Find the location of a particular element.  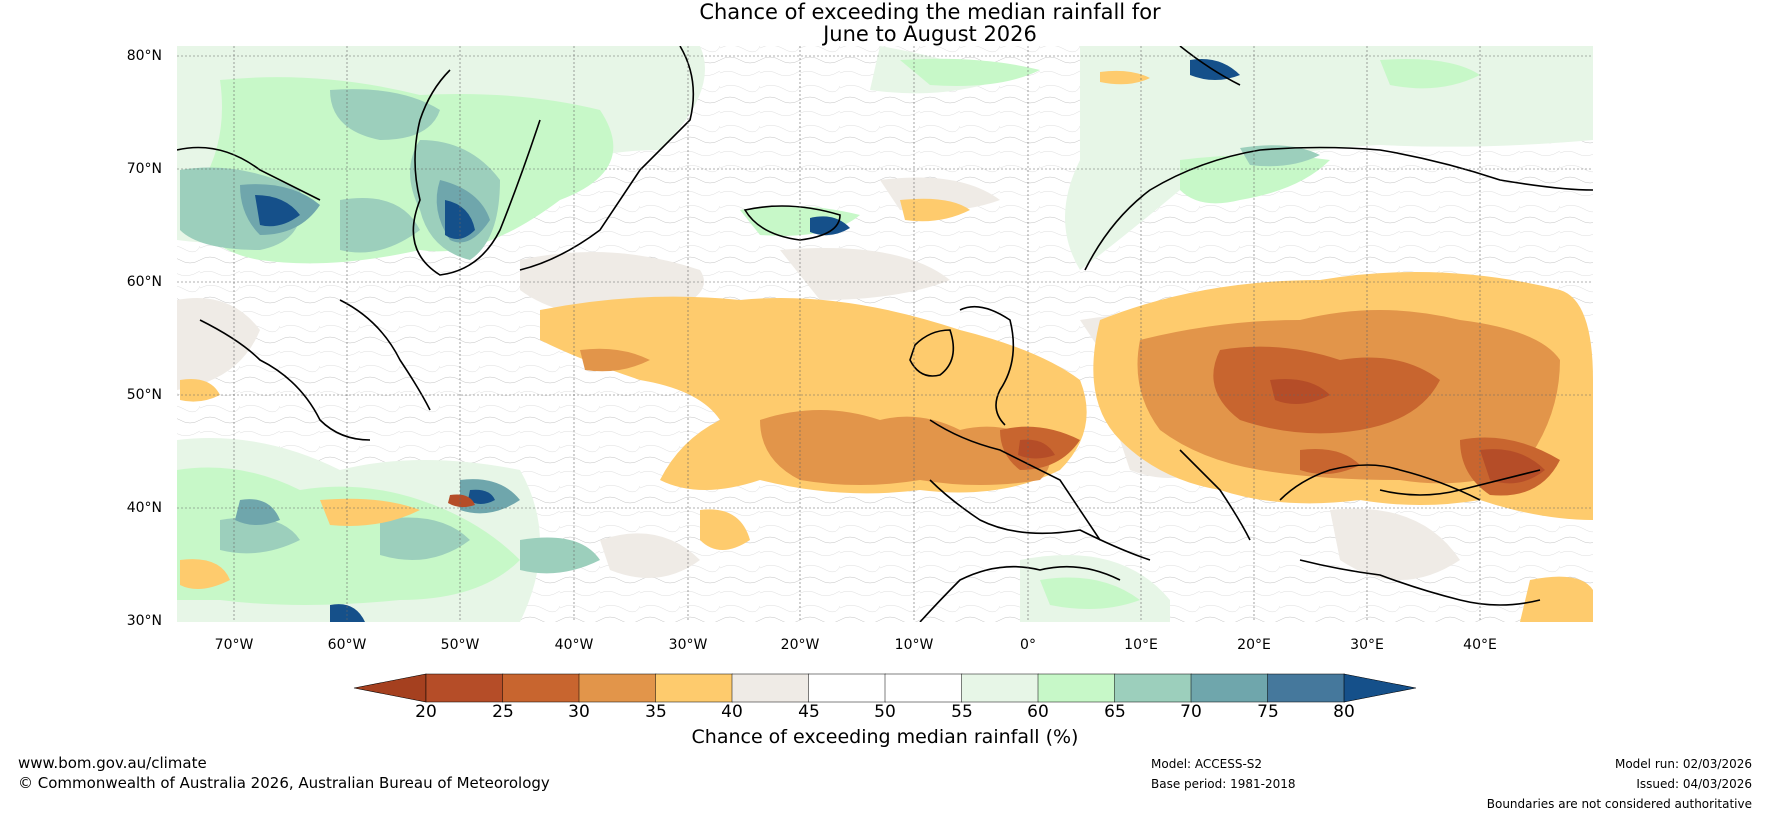

colorbar-tick: 60 is located at coordinates (1038, 712).